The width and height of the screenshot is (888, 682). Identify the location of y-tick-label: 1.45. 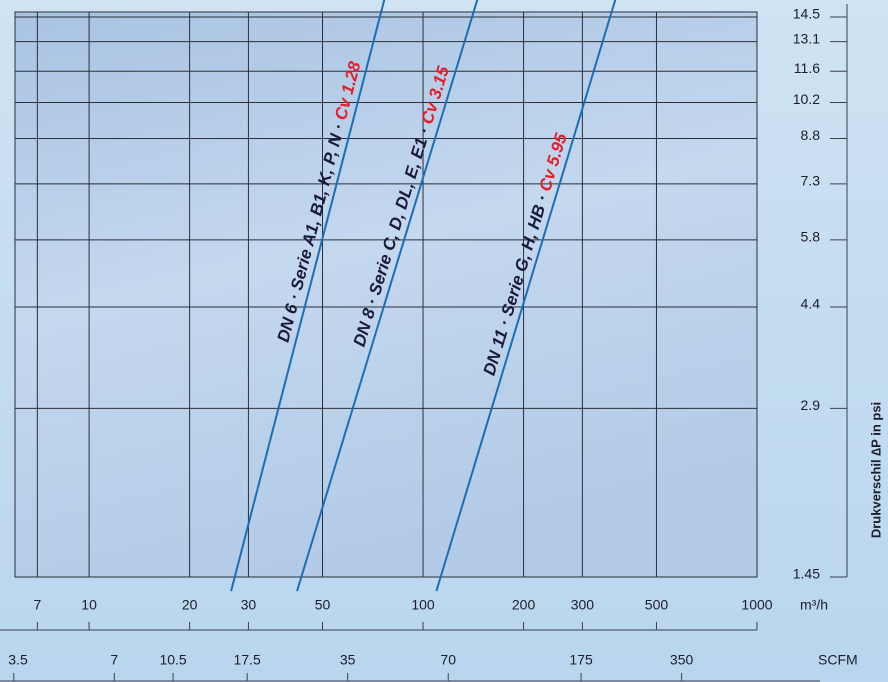
(806, 574).